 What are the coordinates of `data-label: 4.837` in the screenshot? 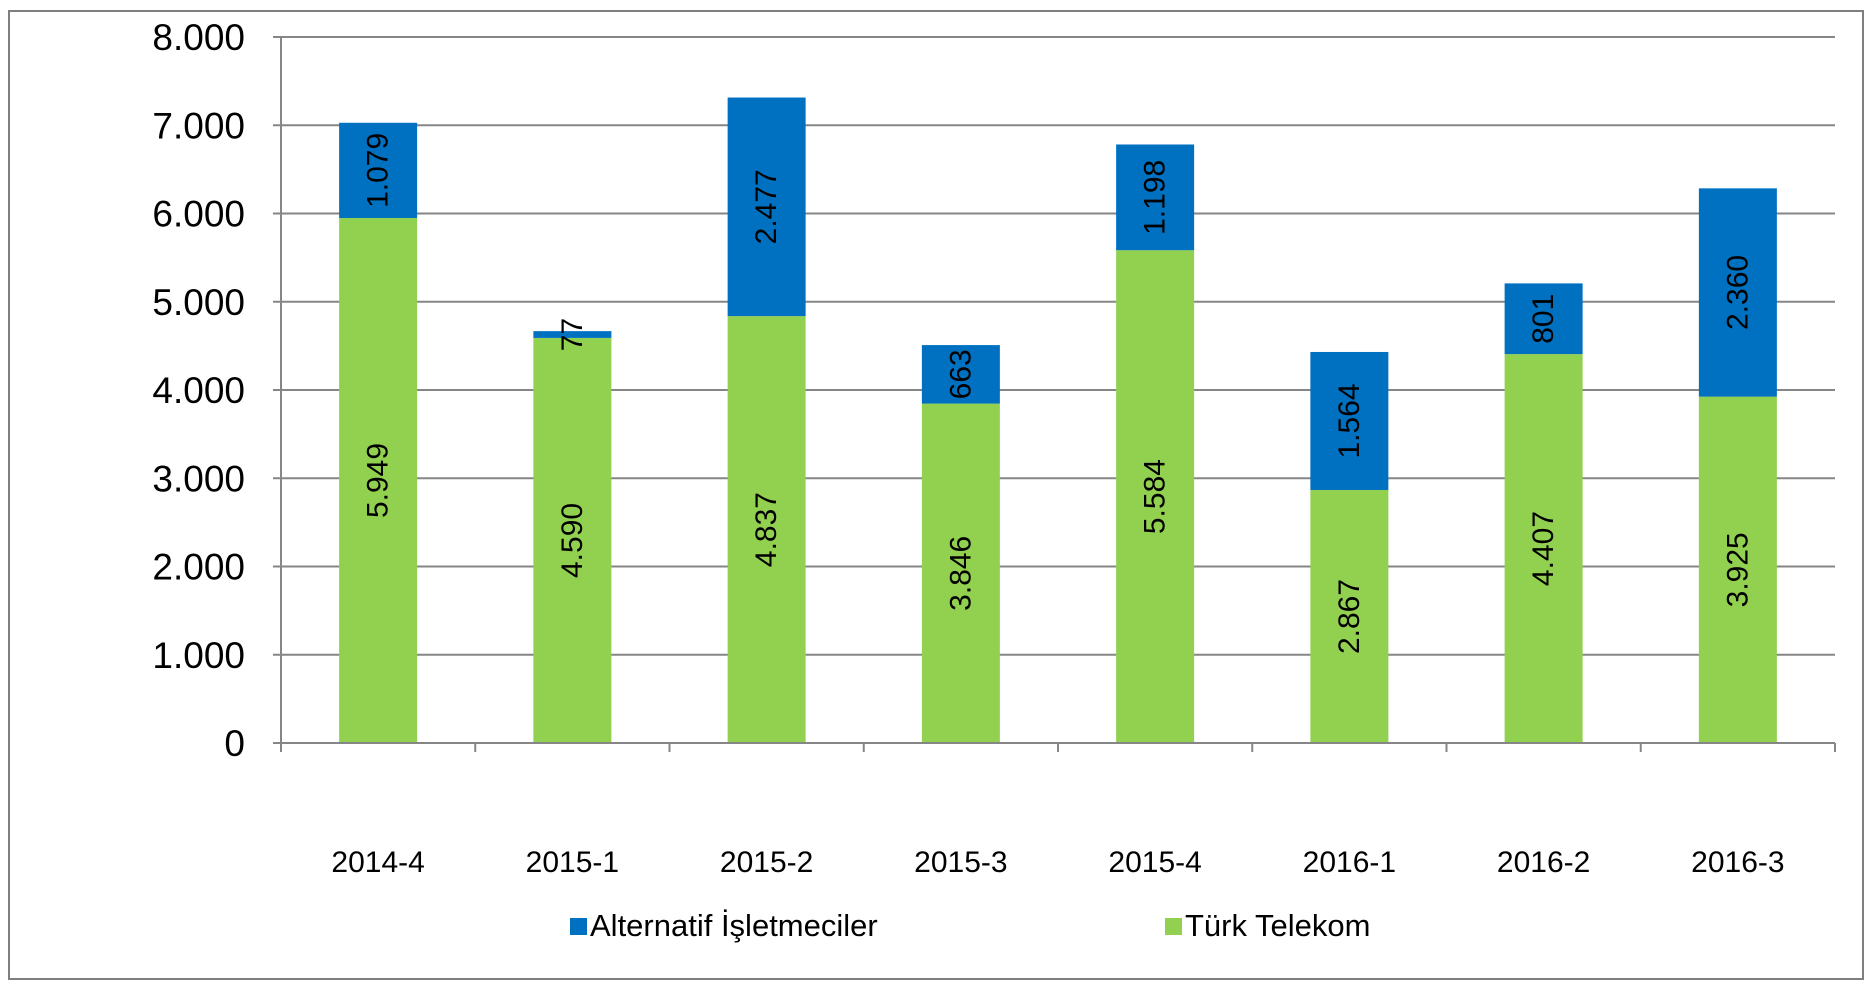 It's located at (766, 529).